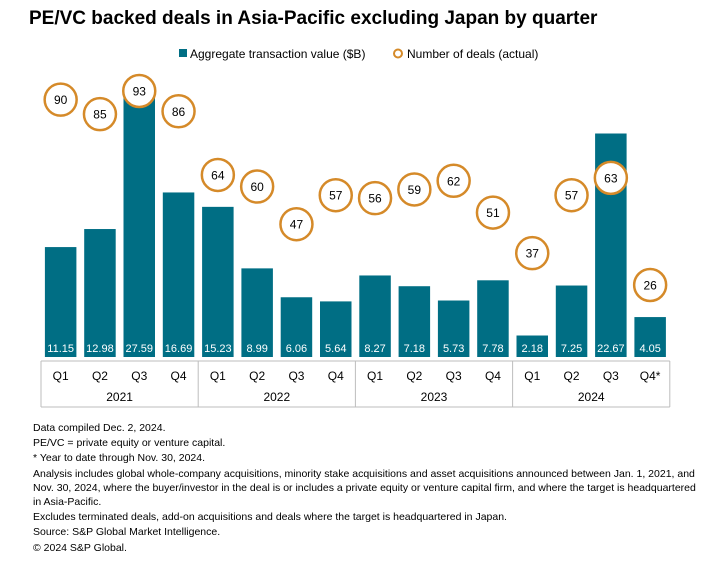 Image resolution: width=712 pixels, height=562 pixels. Describe the element at coordinates (532, 349) in the screenshot. I see `bar-value-label: 2.18` at that location.